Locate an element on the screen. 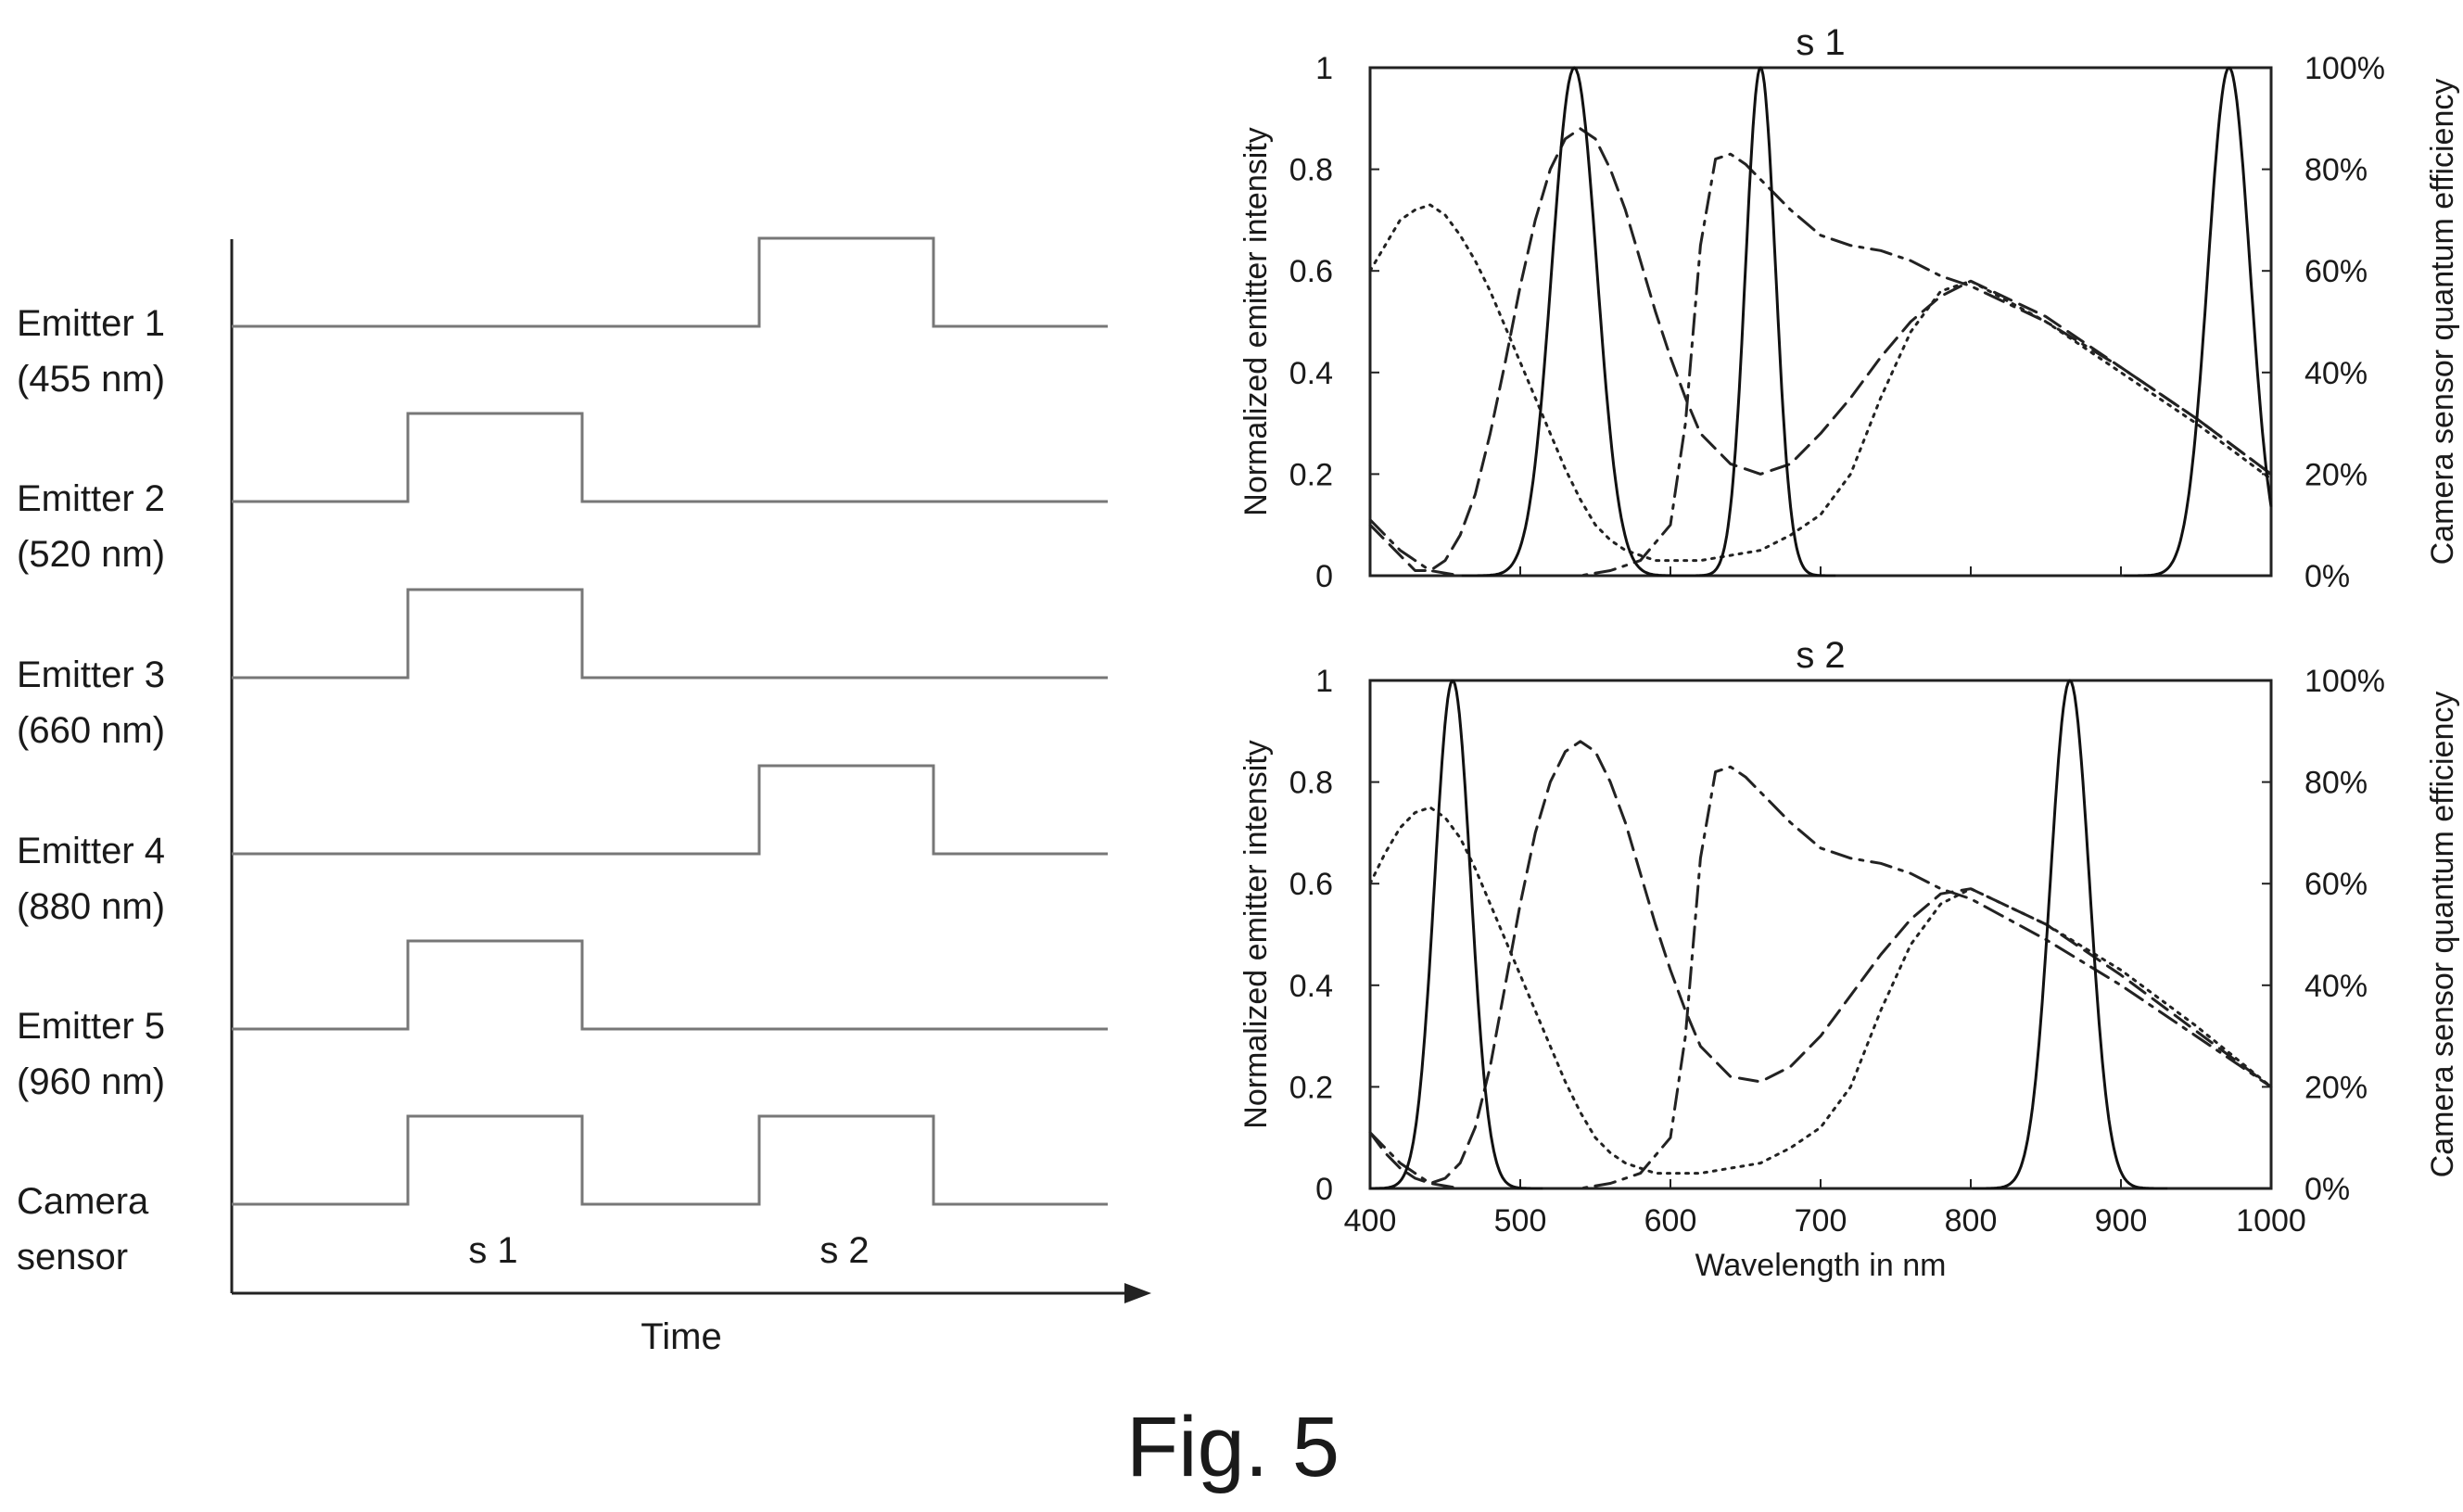 This screenshot has width=2463, height=1512. x-tick-label: 700 is located at coordinates (1821, 1221).